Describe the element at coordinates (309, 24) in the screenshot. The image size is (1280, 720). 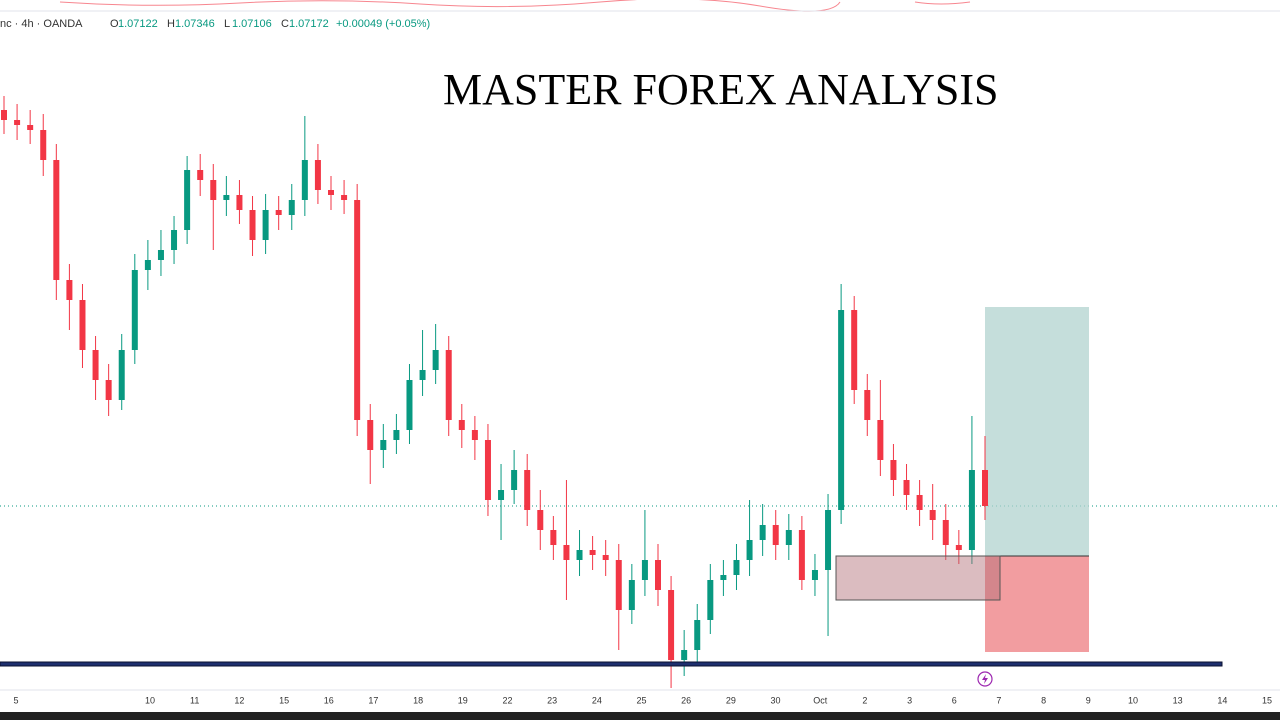
I see `ohlc-value: 1.07172` at that location.